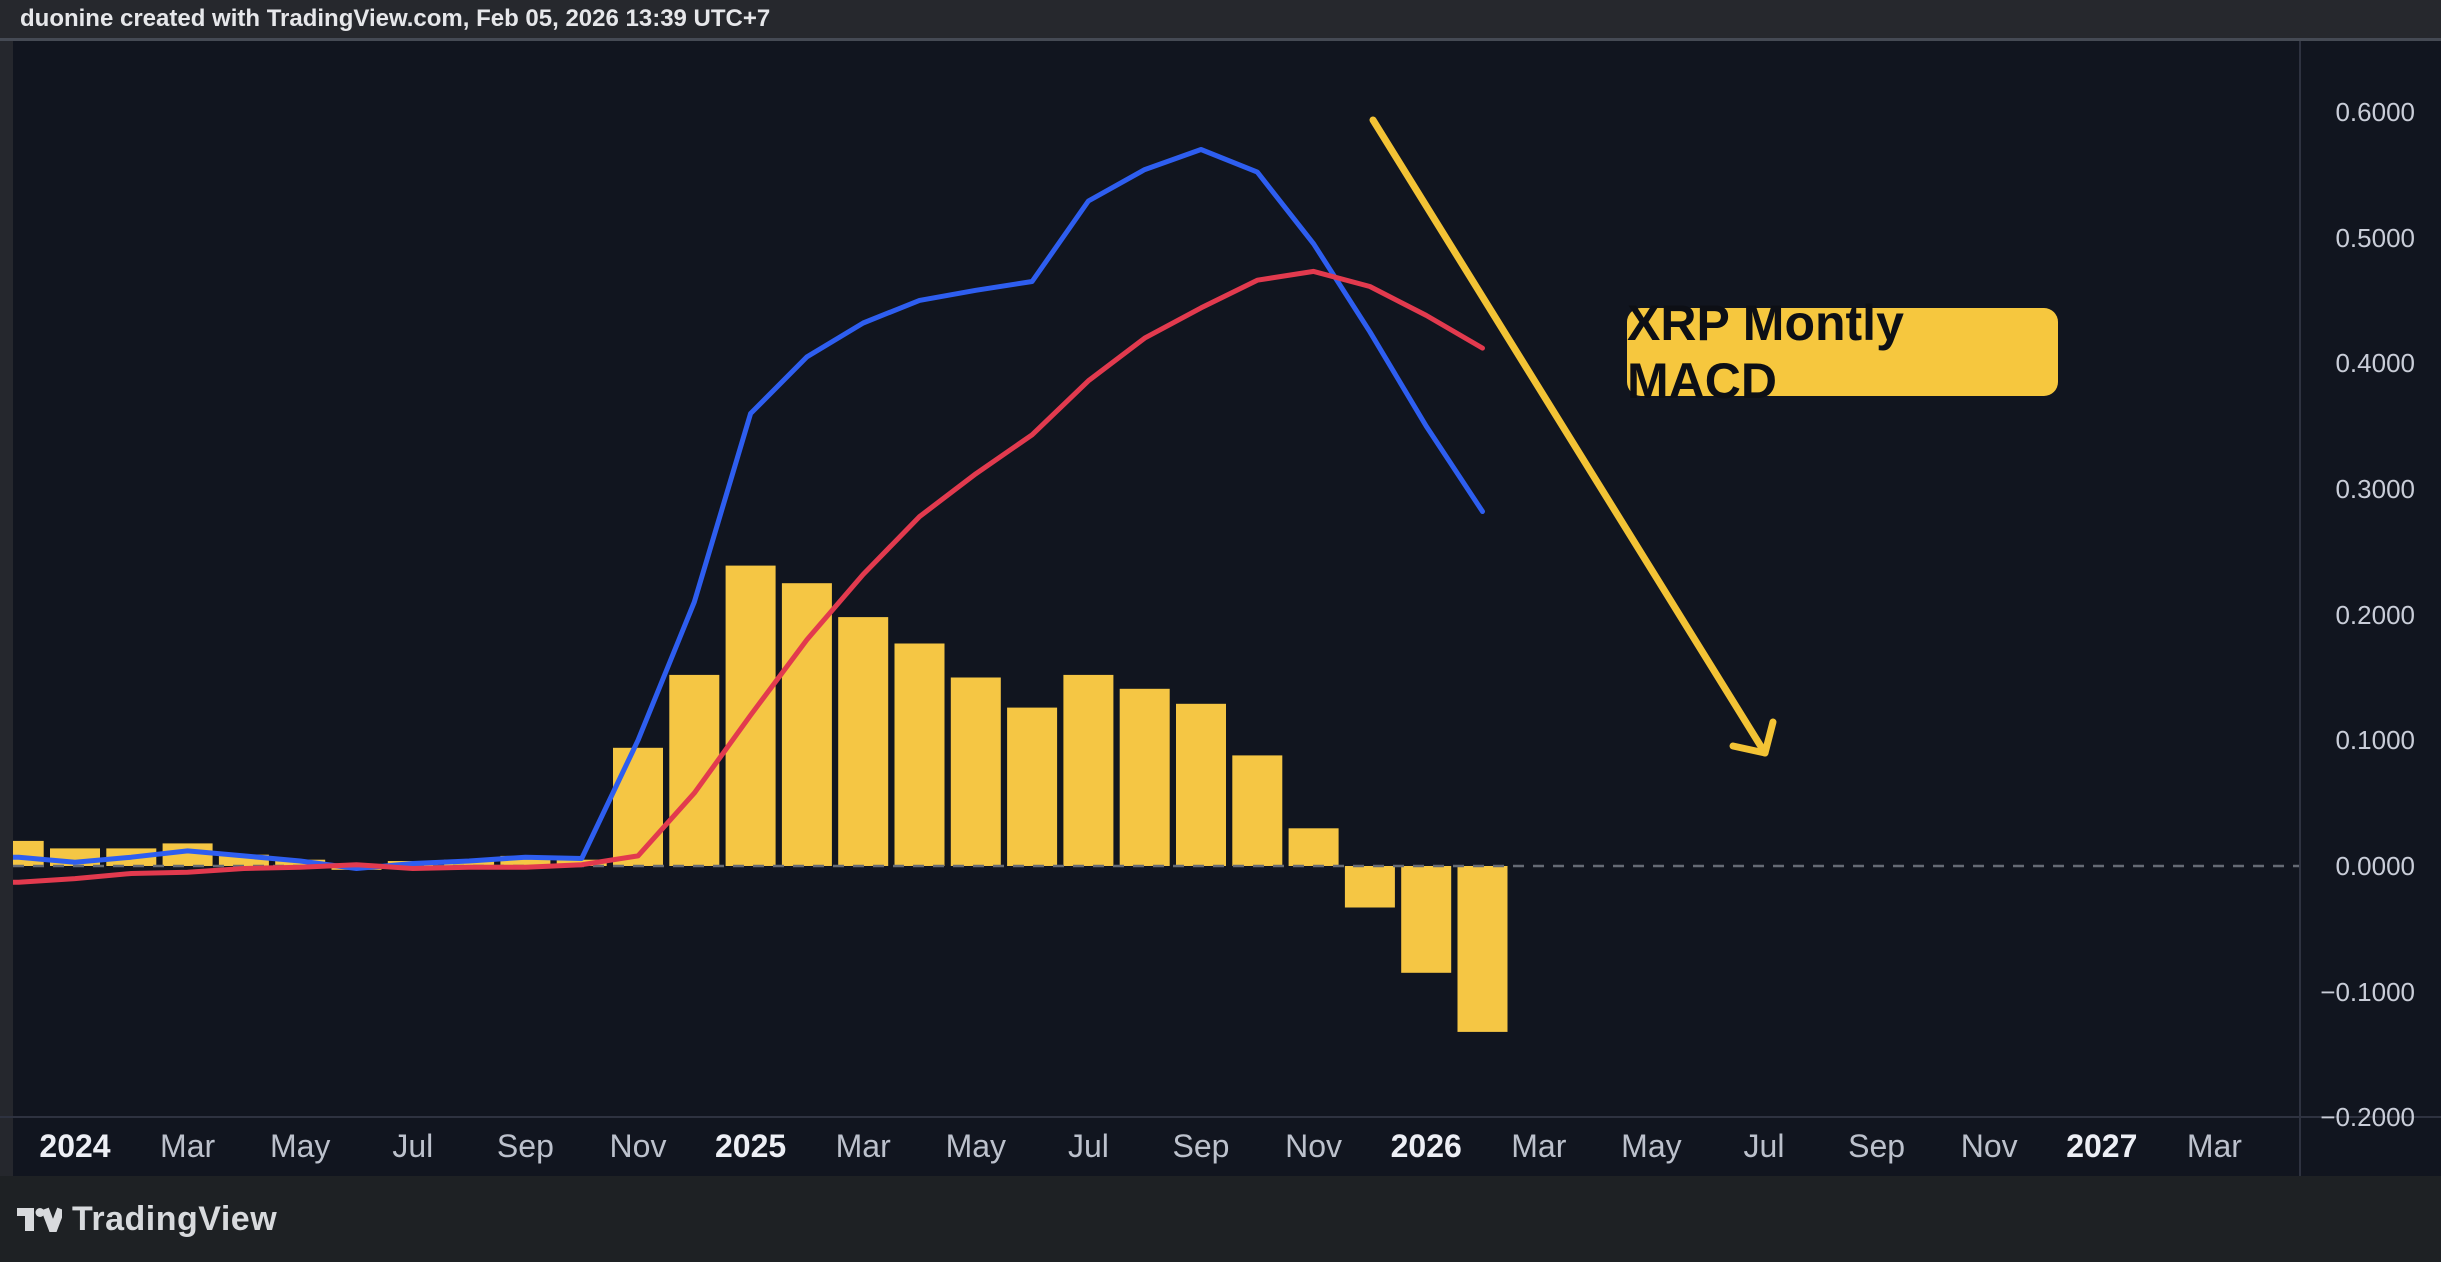 This screenshot has width=2441, height=1262. I want to click on footer-bar: TradingView, so click(1220, 1219).